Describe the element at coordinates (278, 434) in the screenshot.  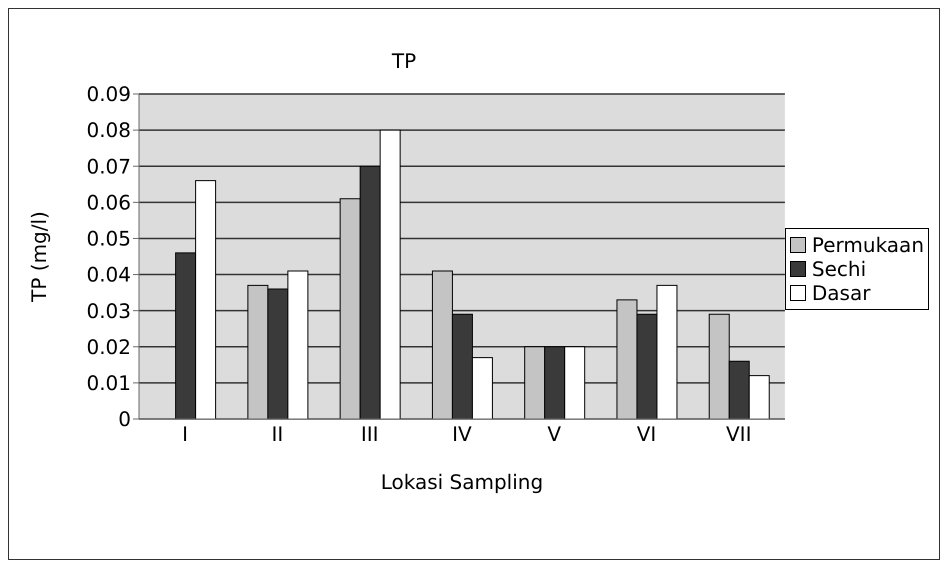
I see `x-tick-label: II` at that location.